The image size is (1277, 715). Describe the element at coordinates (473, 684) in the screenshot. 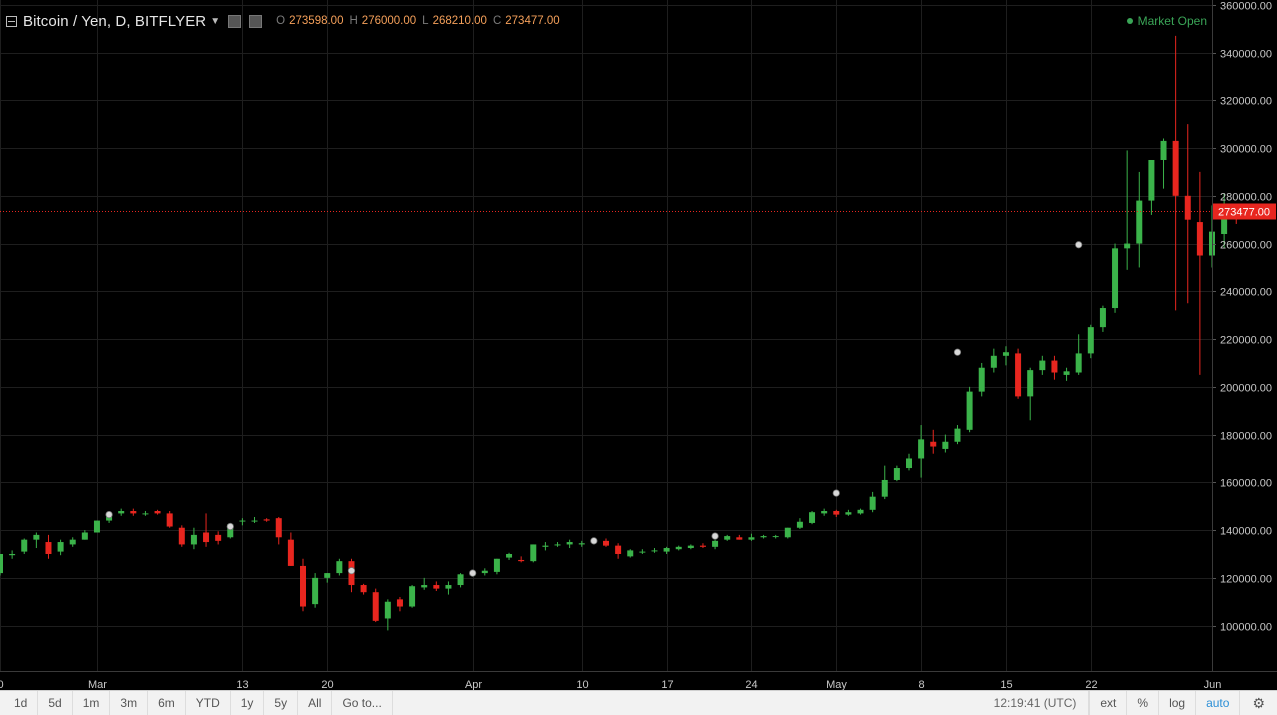

I see `x-tick-label: Apr` at that location.